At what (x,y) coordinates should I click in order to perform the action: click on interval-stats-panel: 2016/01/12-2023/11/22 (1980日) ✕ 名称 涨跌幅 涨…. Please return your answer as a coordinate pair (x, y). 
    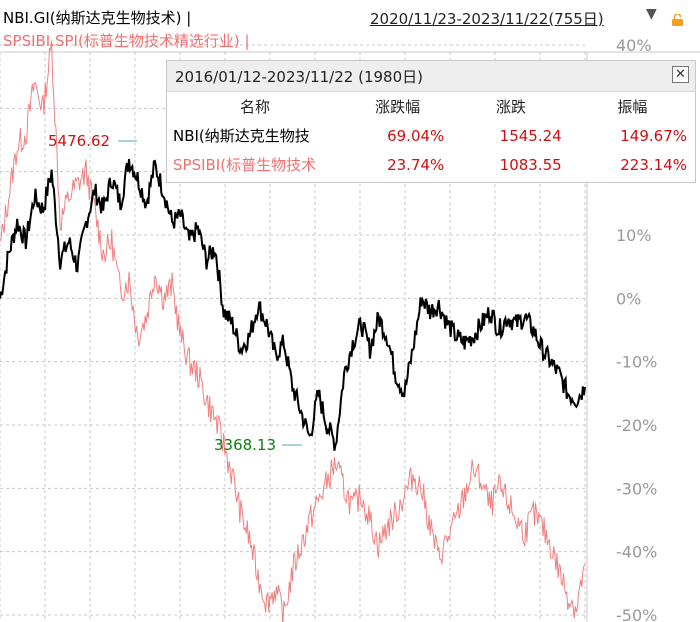
    Looking at the image, I should click on (431, 121).